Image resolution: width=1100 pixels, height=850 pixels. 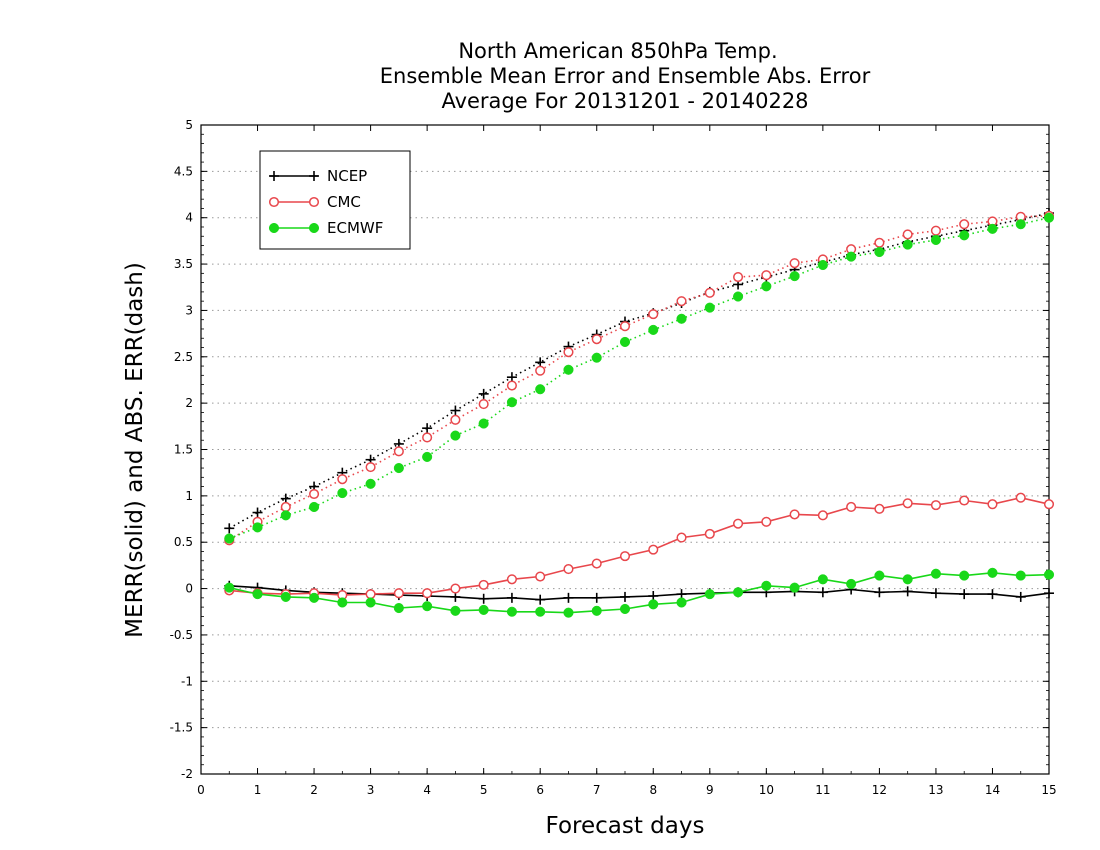 I want to click on x-tick-label: 10, so click(x=766, y=790).